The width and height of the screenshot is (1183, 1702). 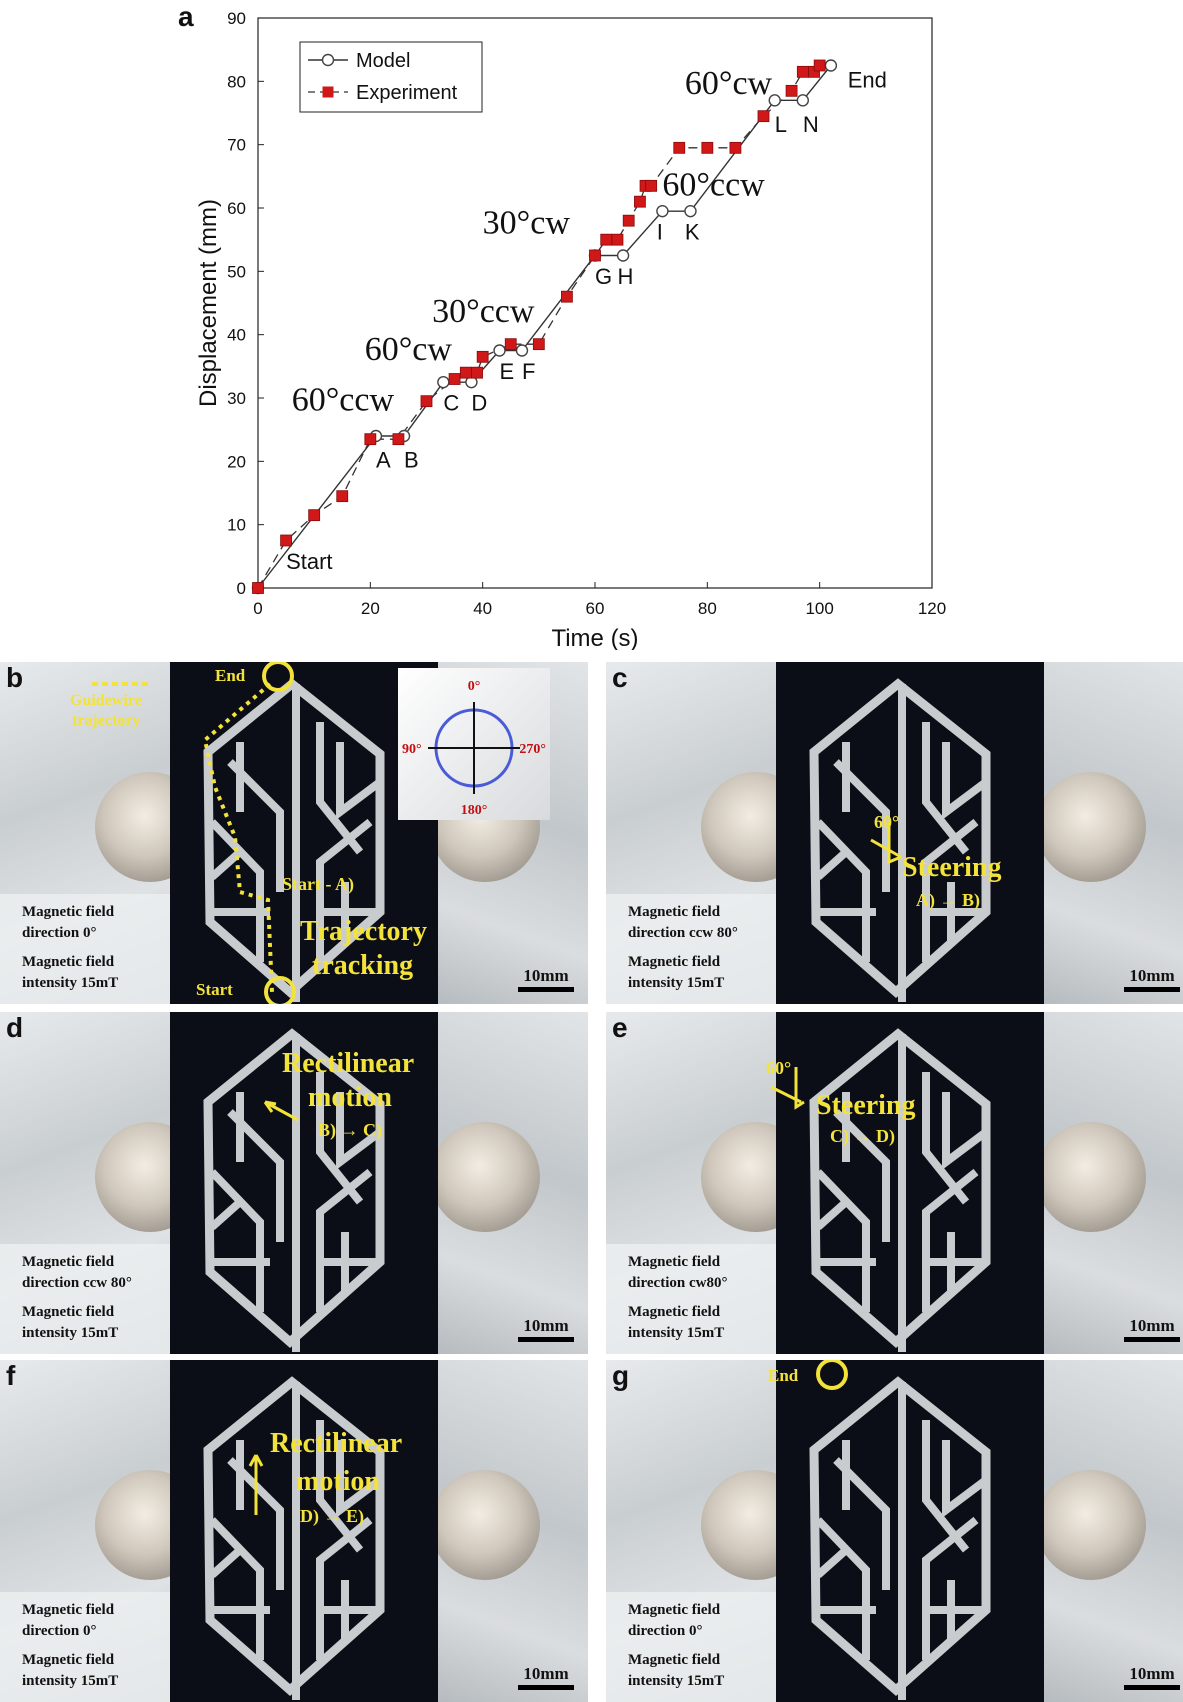 I want to click on x-tick-label: 20, so click(x=370, y=608).